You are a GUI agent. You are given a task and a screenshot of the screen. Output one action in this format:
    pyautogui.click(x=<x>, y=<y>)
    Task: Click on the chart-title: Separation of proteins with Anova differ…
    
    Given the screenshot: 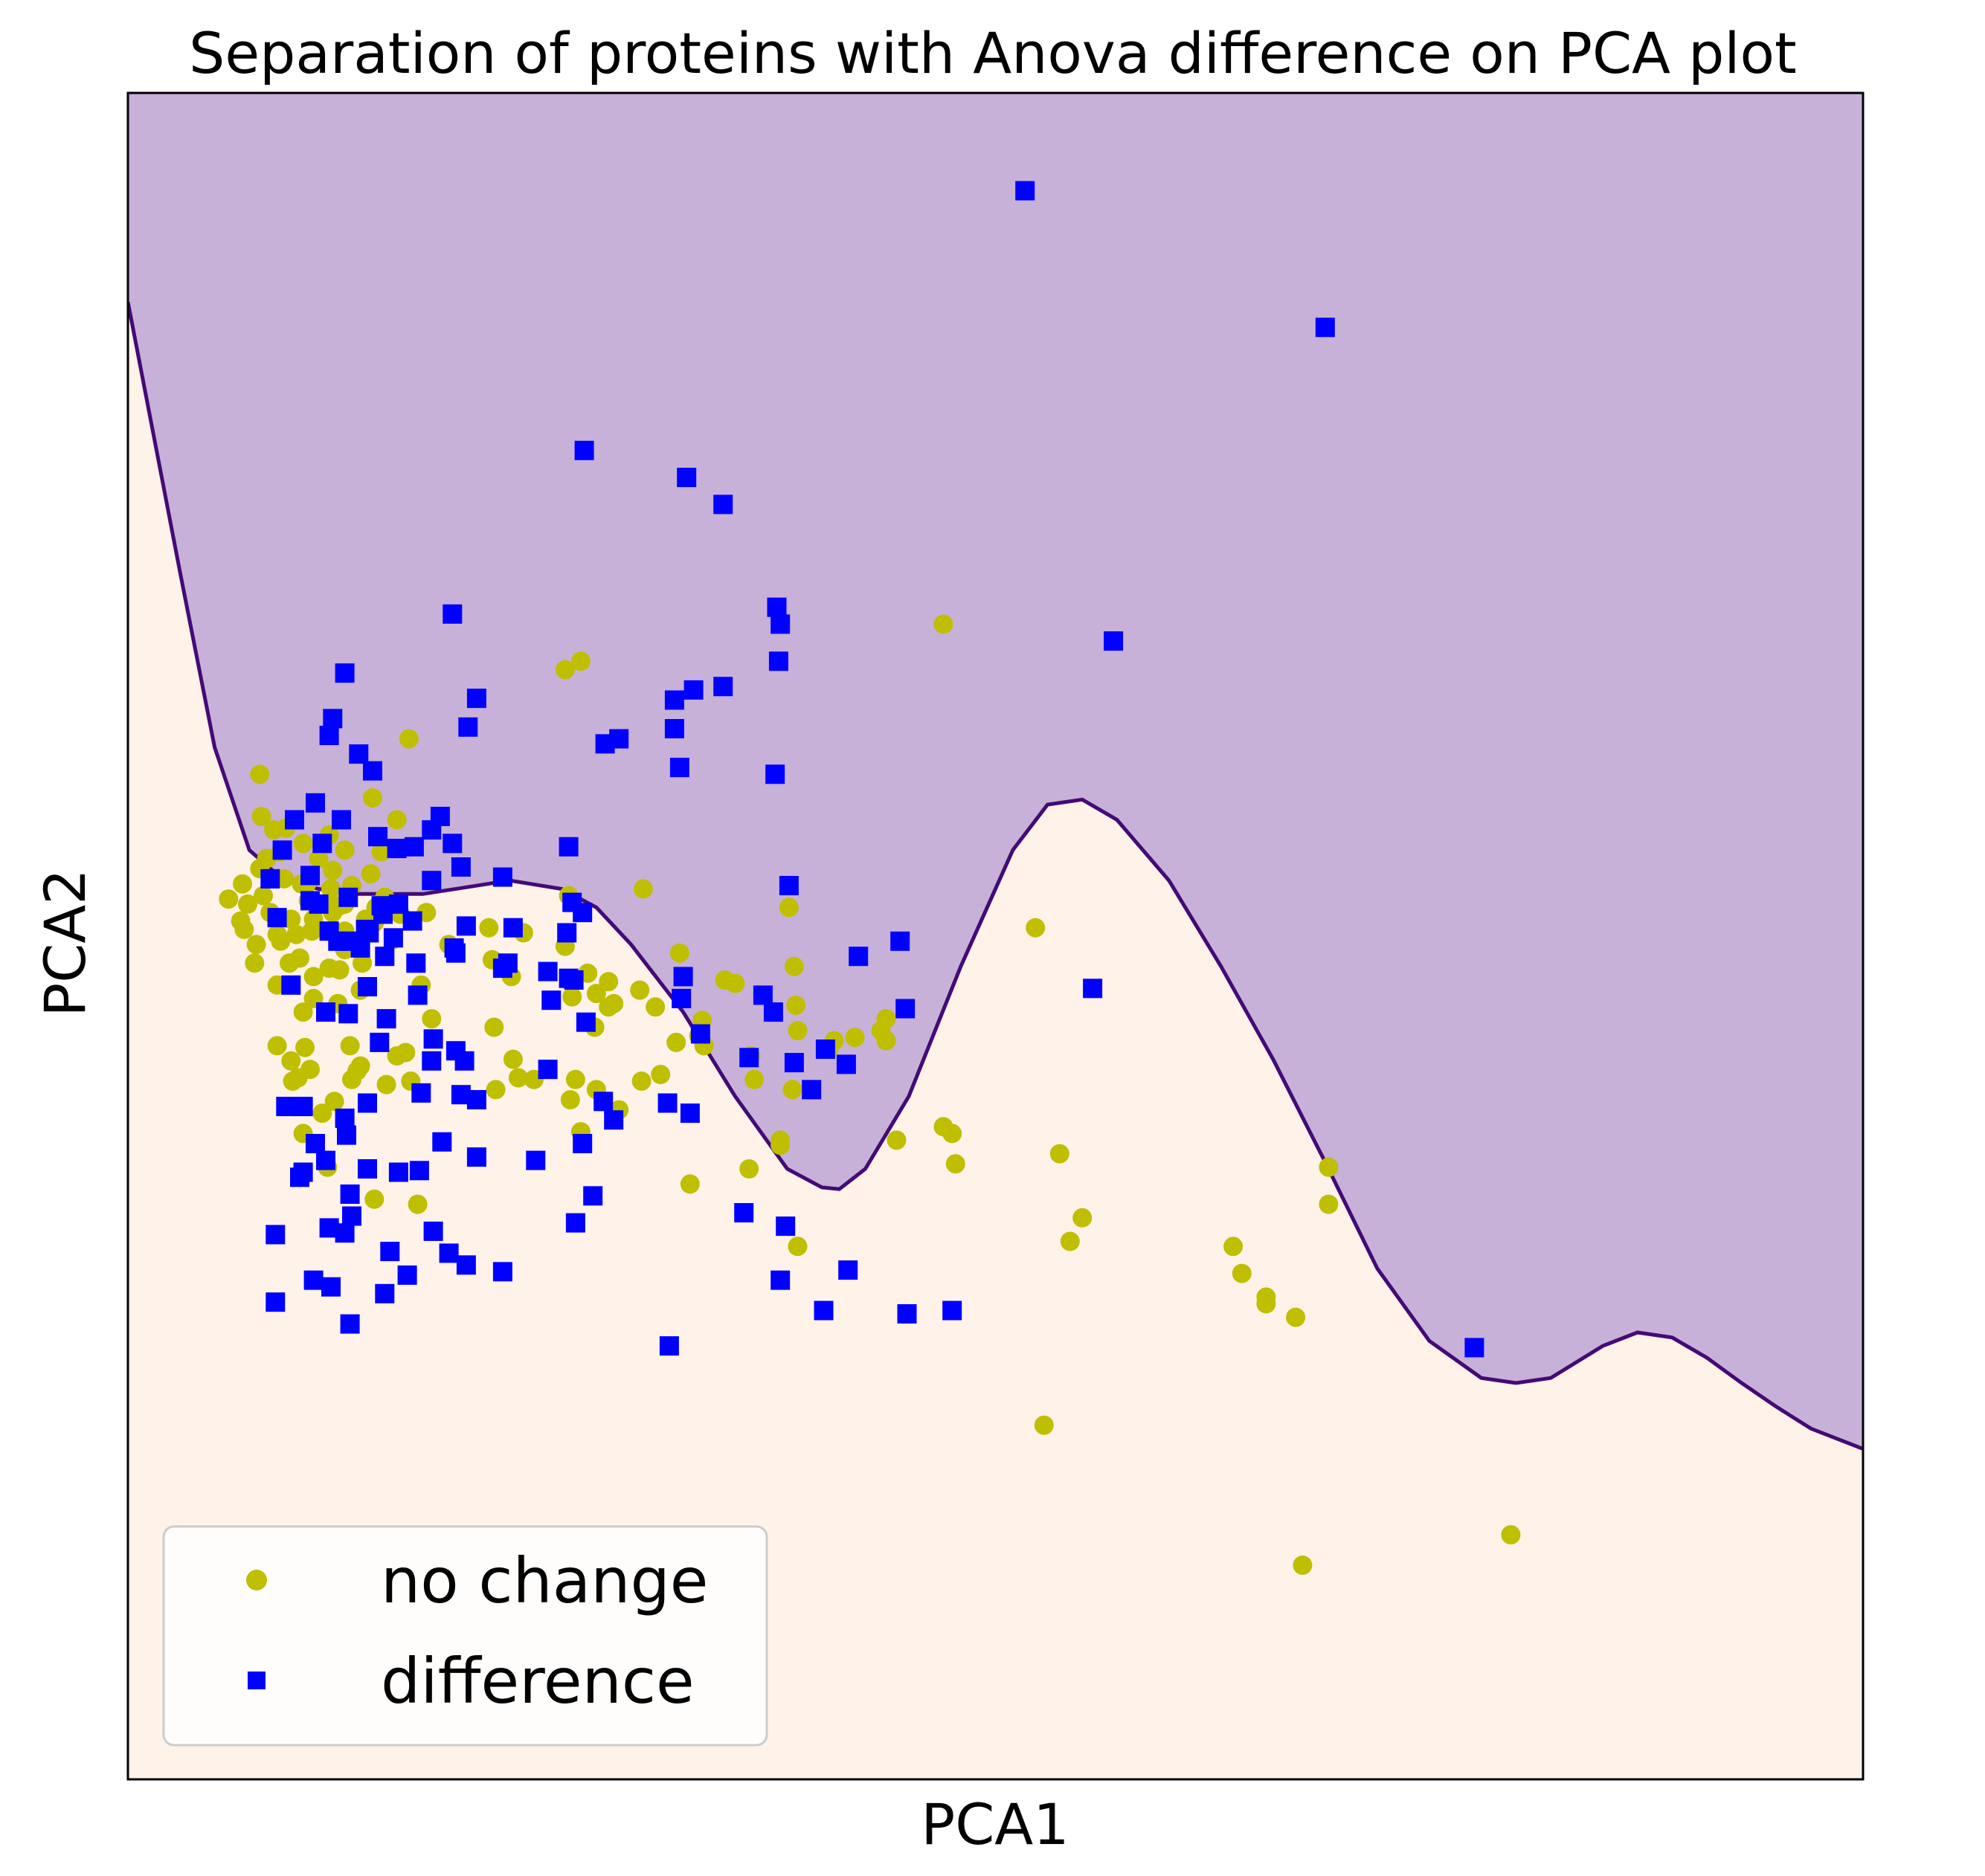 What is the action you would take?
    pyautogui.click(x=993, y=53)
    